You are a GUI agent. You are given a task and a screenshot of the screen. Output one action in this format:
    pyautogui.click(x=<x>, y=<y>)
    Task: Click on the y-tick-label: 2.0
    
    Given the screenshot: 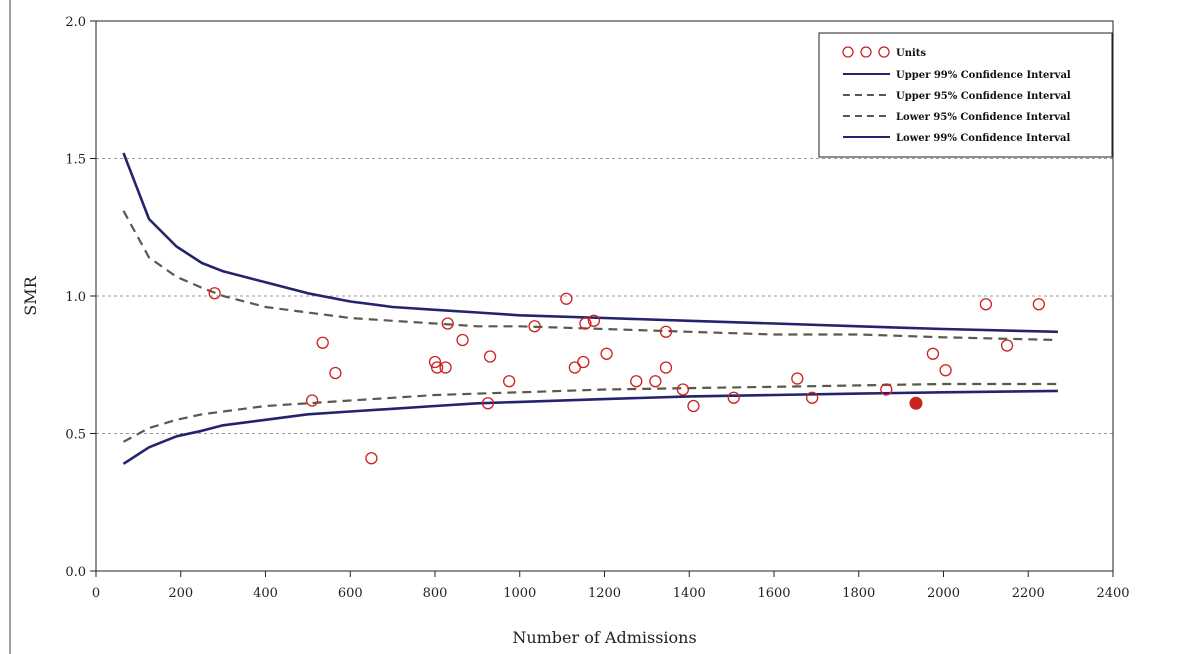 What is the action you would take?
    pyautogui.click(x=75, y=22)
    